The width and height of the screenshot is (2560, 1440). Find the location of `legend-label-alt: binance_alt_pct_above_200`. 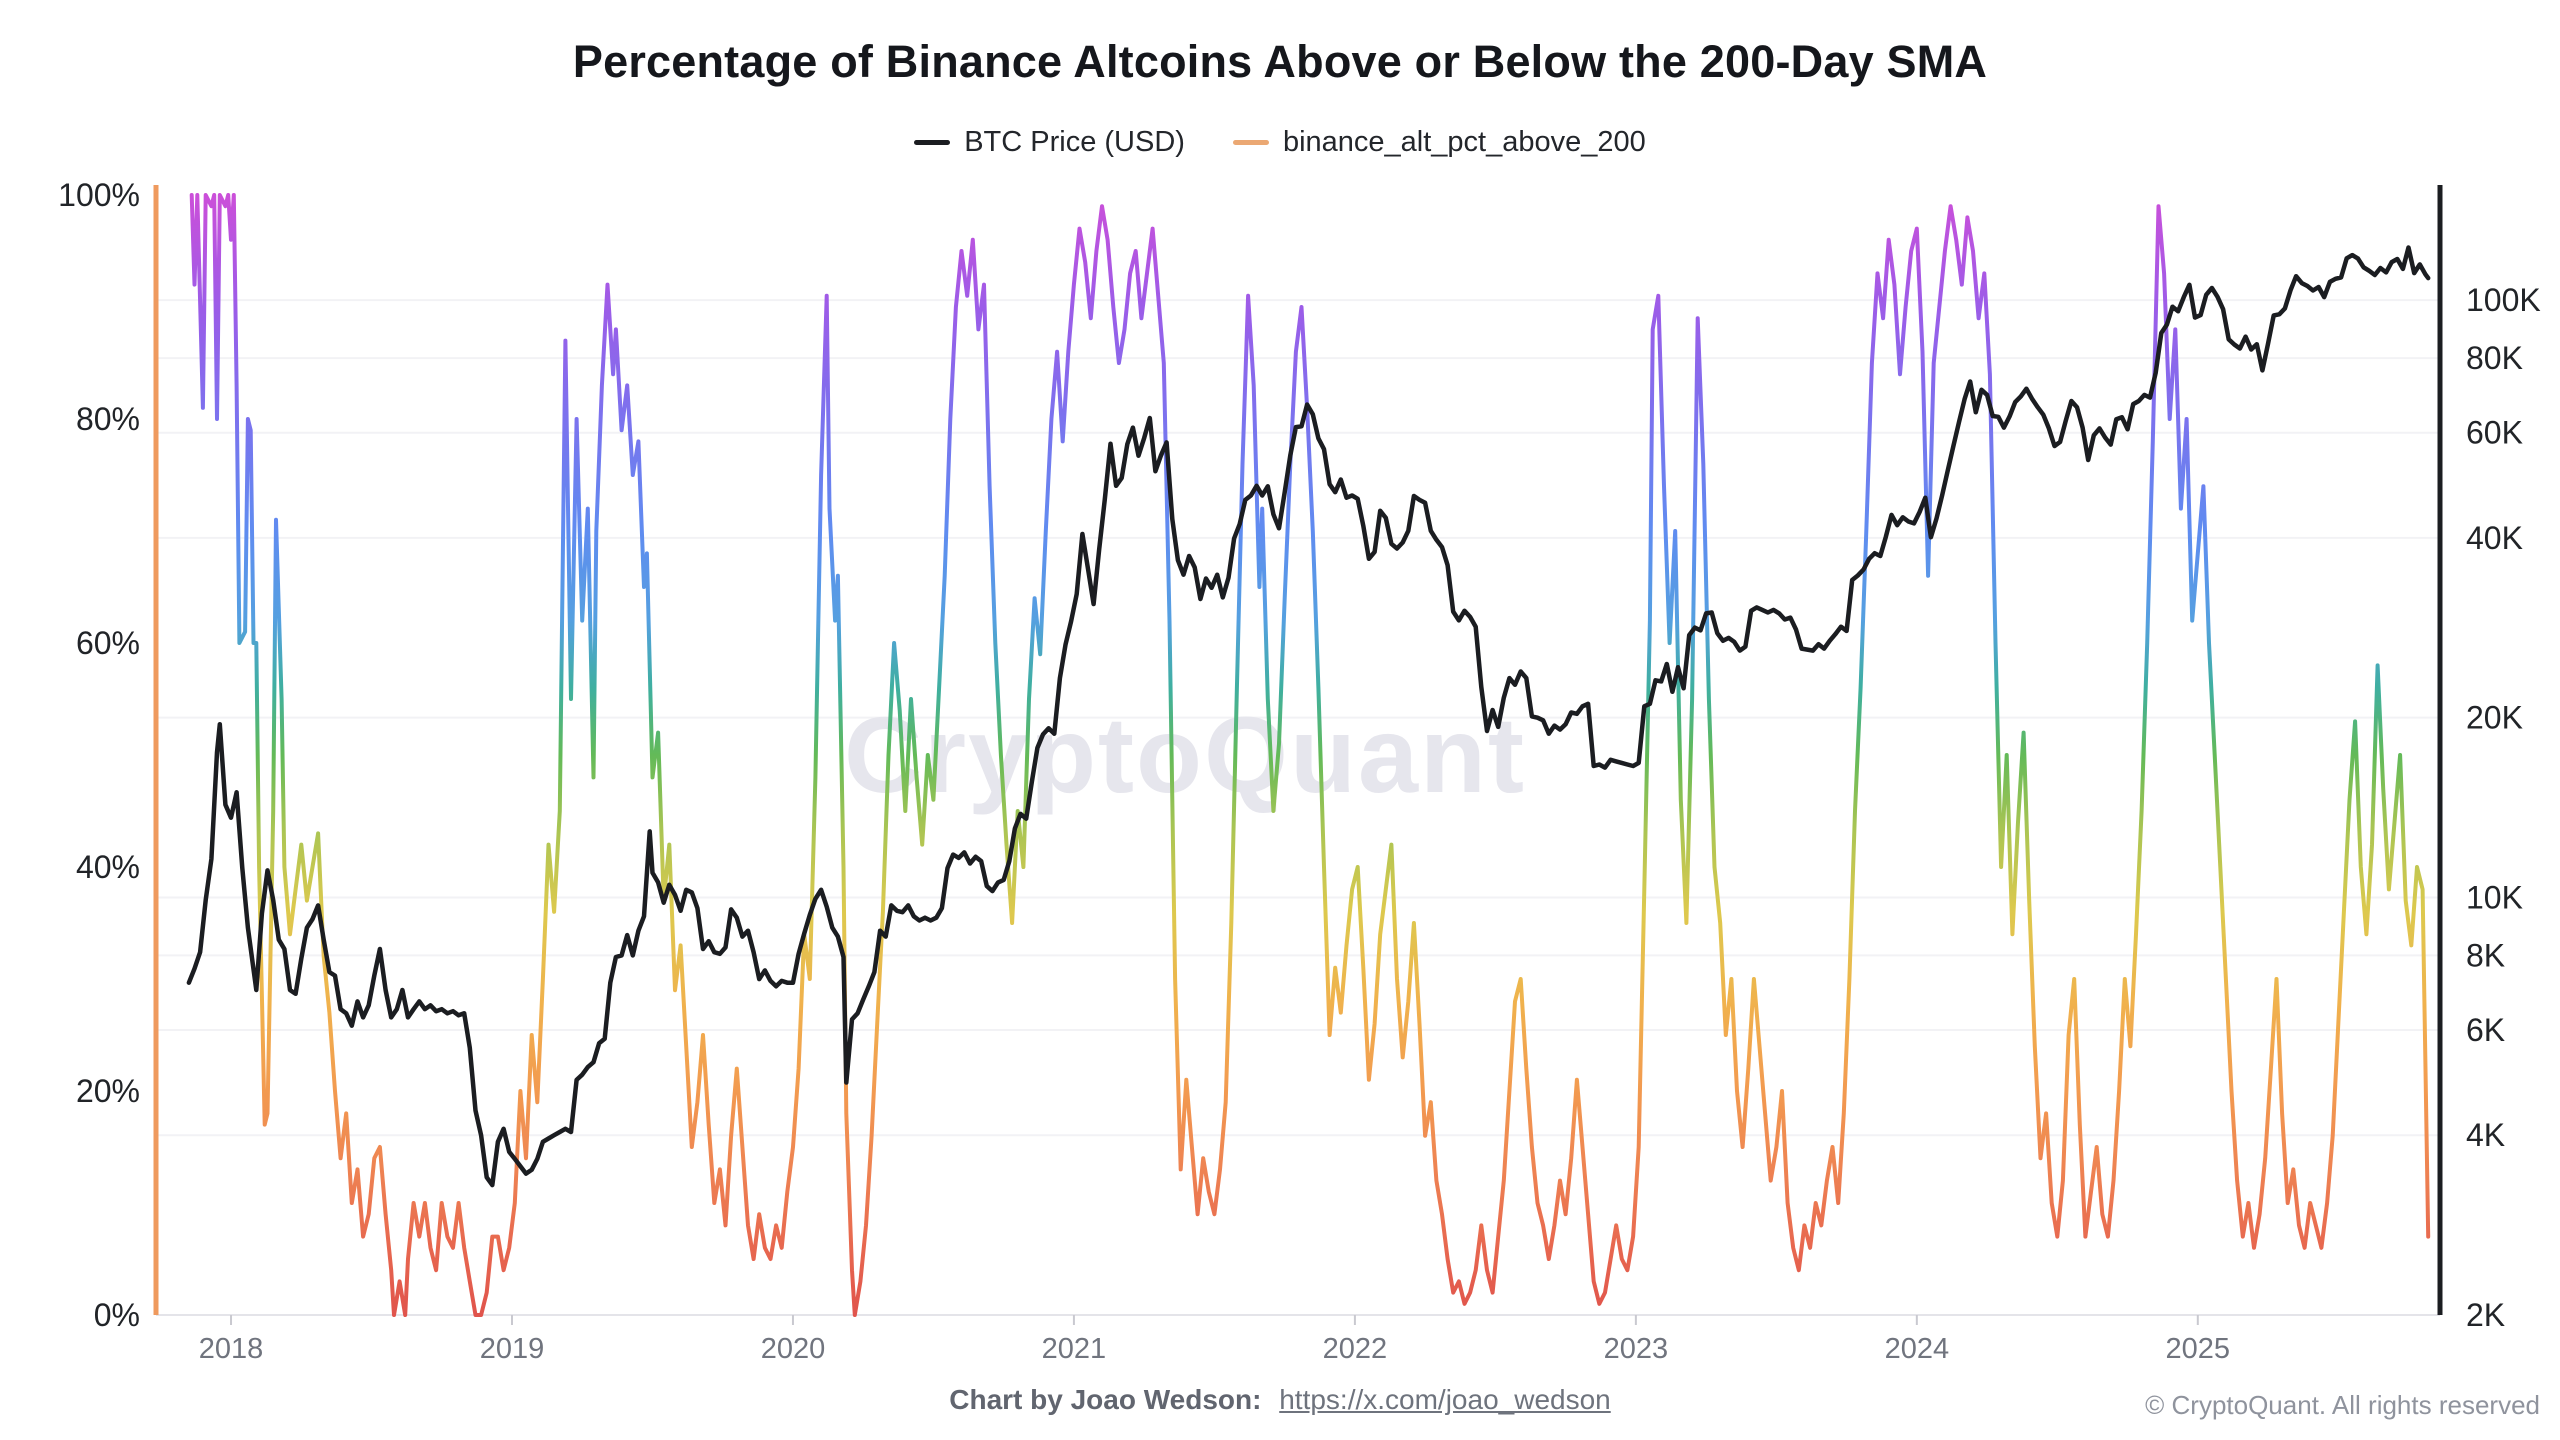

legend-label-alt: binance_alt_pct_above_200 is located at coordinates (1464, 142).